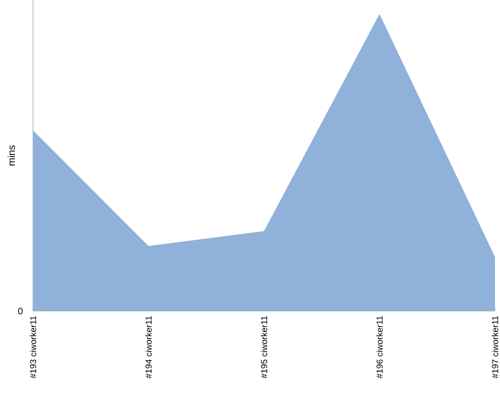 The image size is (500, 400). What do you see at coordinates (264, 347) in the screenshot?
I see `x-tick-label: #195 ciworker11` at bounding box center [264, 347].